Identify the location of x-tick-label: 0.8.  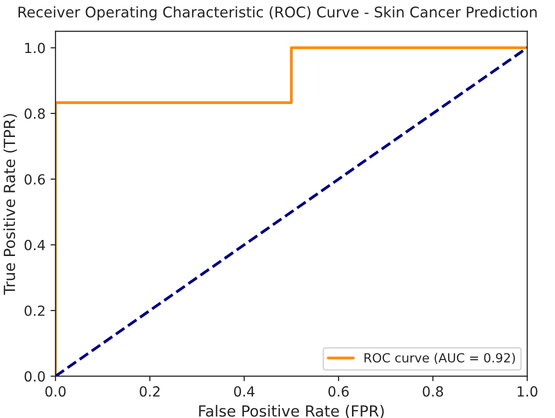
(432, 391).